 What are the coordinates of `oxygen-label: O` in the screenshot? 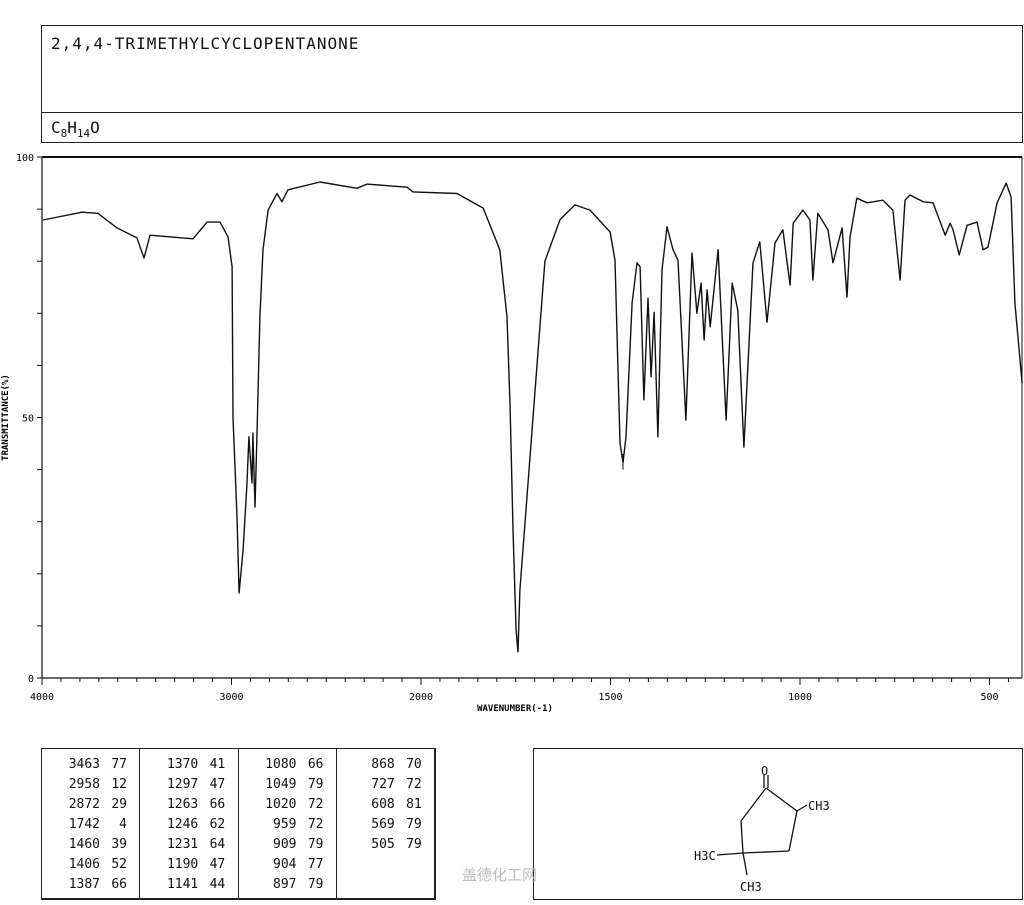 It's located at (764, 771).